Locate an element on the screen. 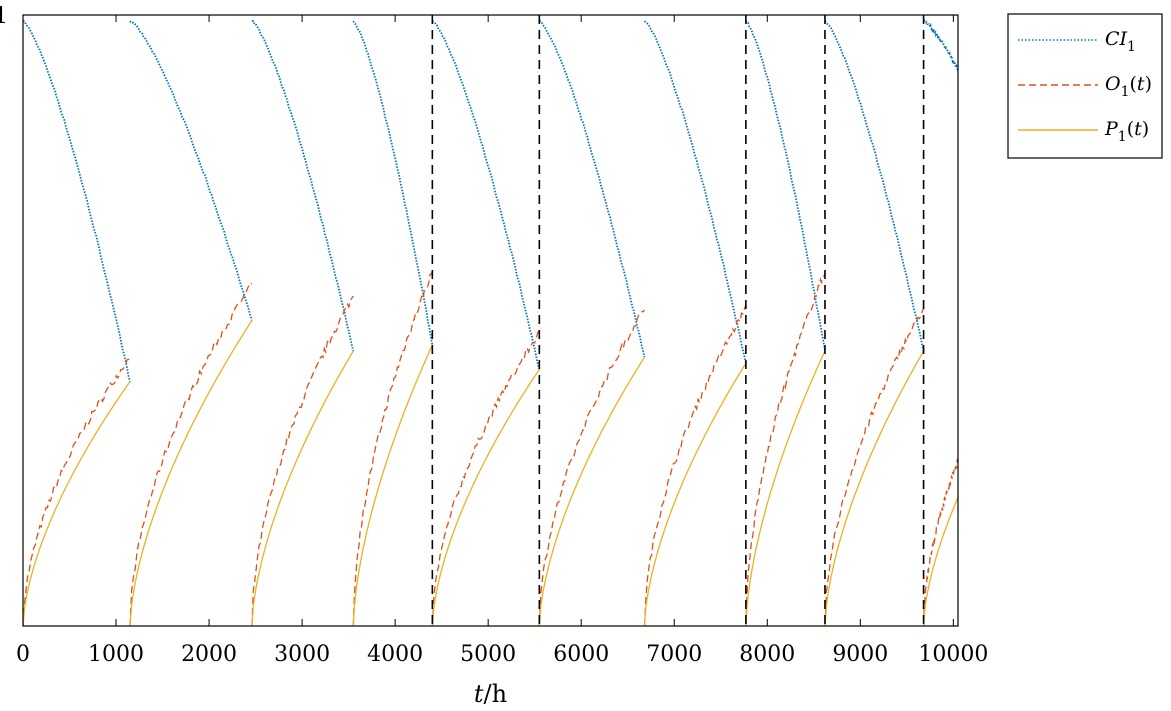 This screenshot has width=1171, height=711. x-tick-label: 1000 is located at coordinates (116, 654).